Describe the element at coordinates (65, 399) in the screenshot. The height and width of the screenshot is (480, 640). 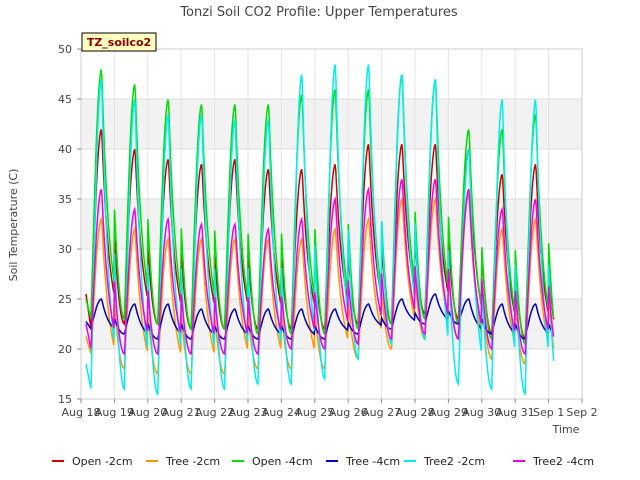
I see `y-tick-label: 15` at that location.